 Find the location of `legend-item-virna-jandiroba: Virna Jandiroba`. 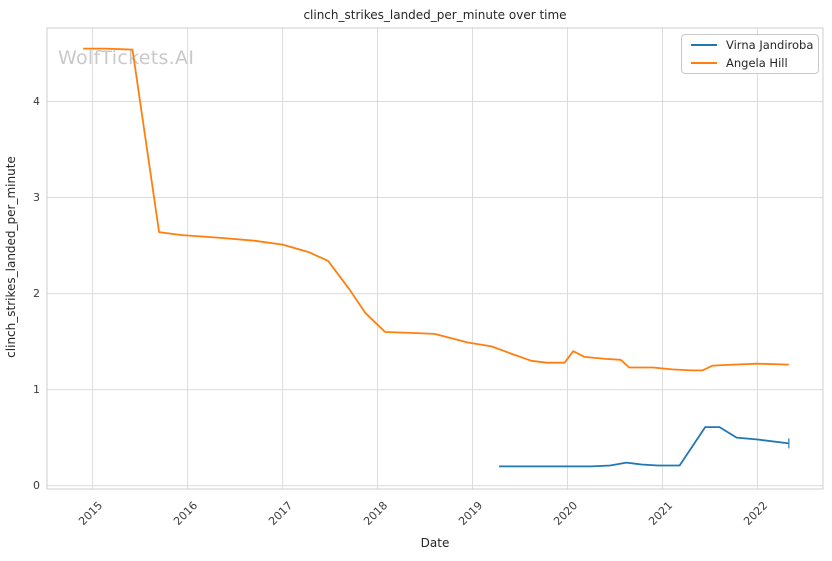

legend-item-virna-jandiroba: Virna Jandiroba is located at coordinates (752, 45).